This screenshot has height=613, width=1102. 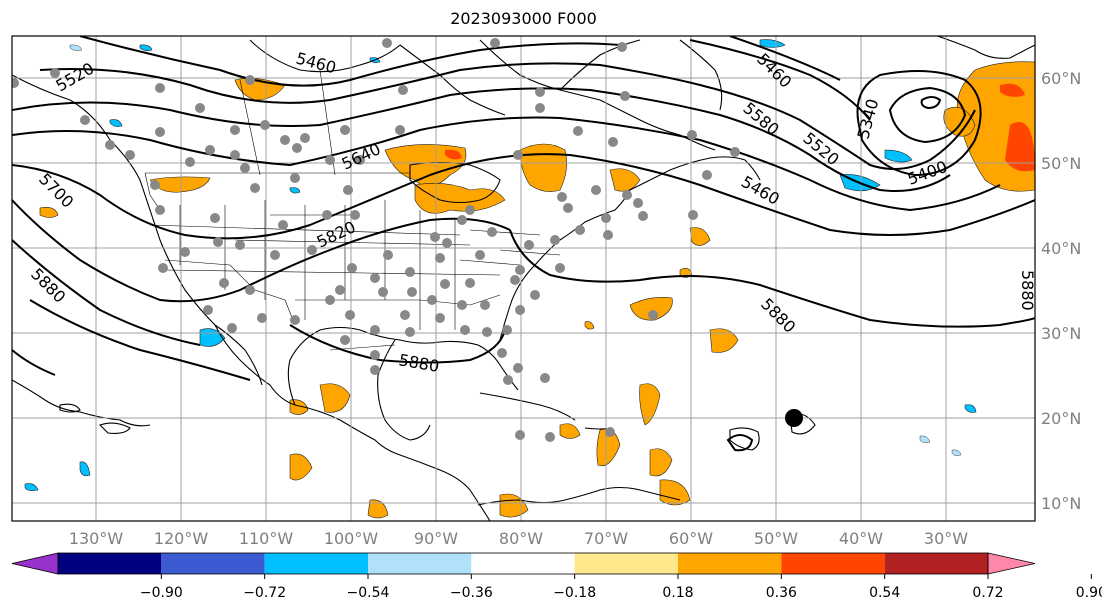 What do you see at coordinates (691, 538) in the screenshot?
I see `lon-label: 60°W` at bounding box center [691, 538].